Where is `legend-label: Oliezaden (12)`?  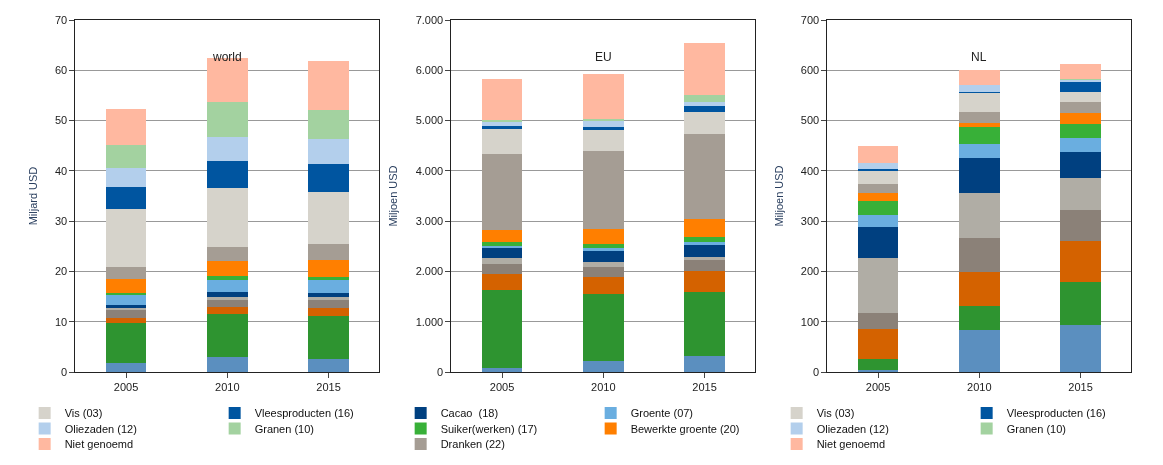
legend-label: Oliezaden (12) is located at coordinates (100, 428).